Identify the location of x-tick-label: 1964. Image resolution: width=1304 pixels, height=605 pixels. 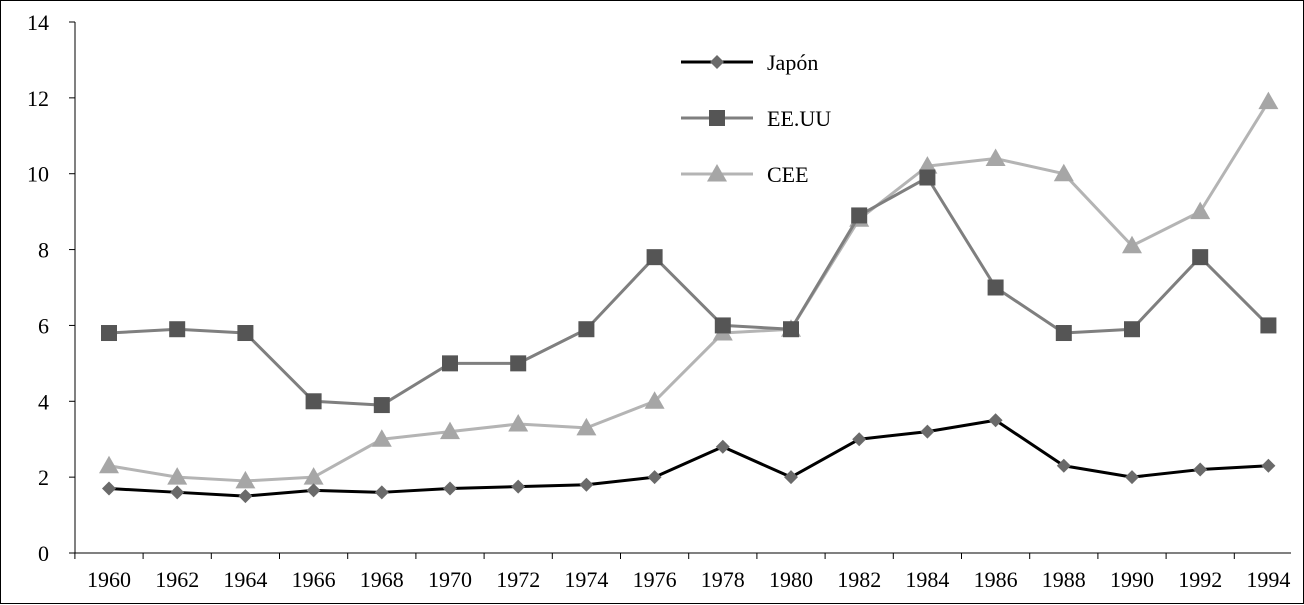
(245, 579).